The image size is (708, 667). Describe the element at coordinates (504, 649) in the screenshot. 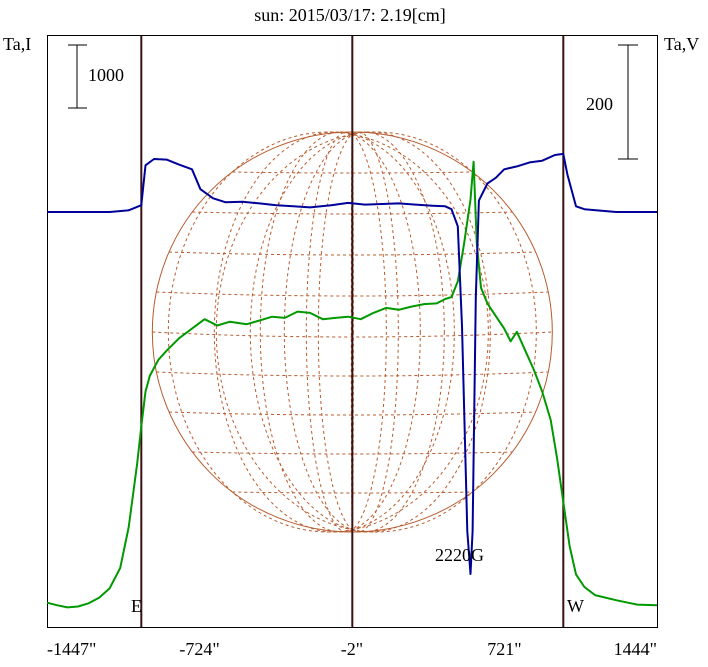

I see `x-tick-label: 721"` at that location.